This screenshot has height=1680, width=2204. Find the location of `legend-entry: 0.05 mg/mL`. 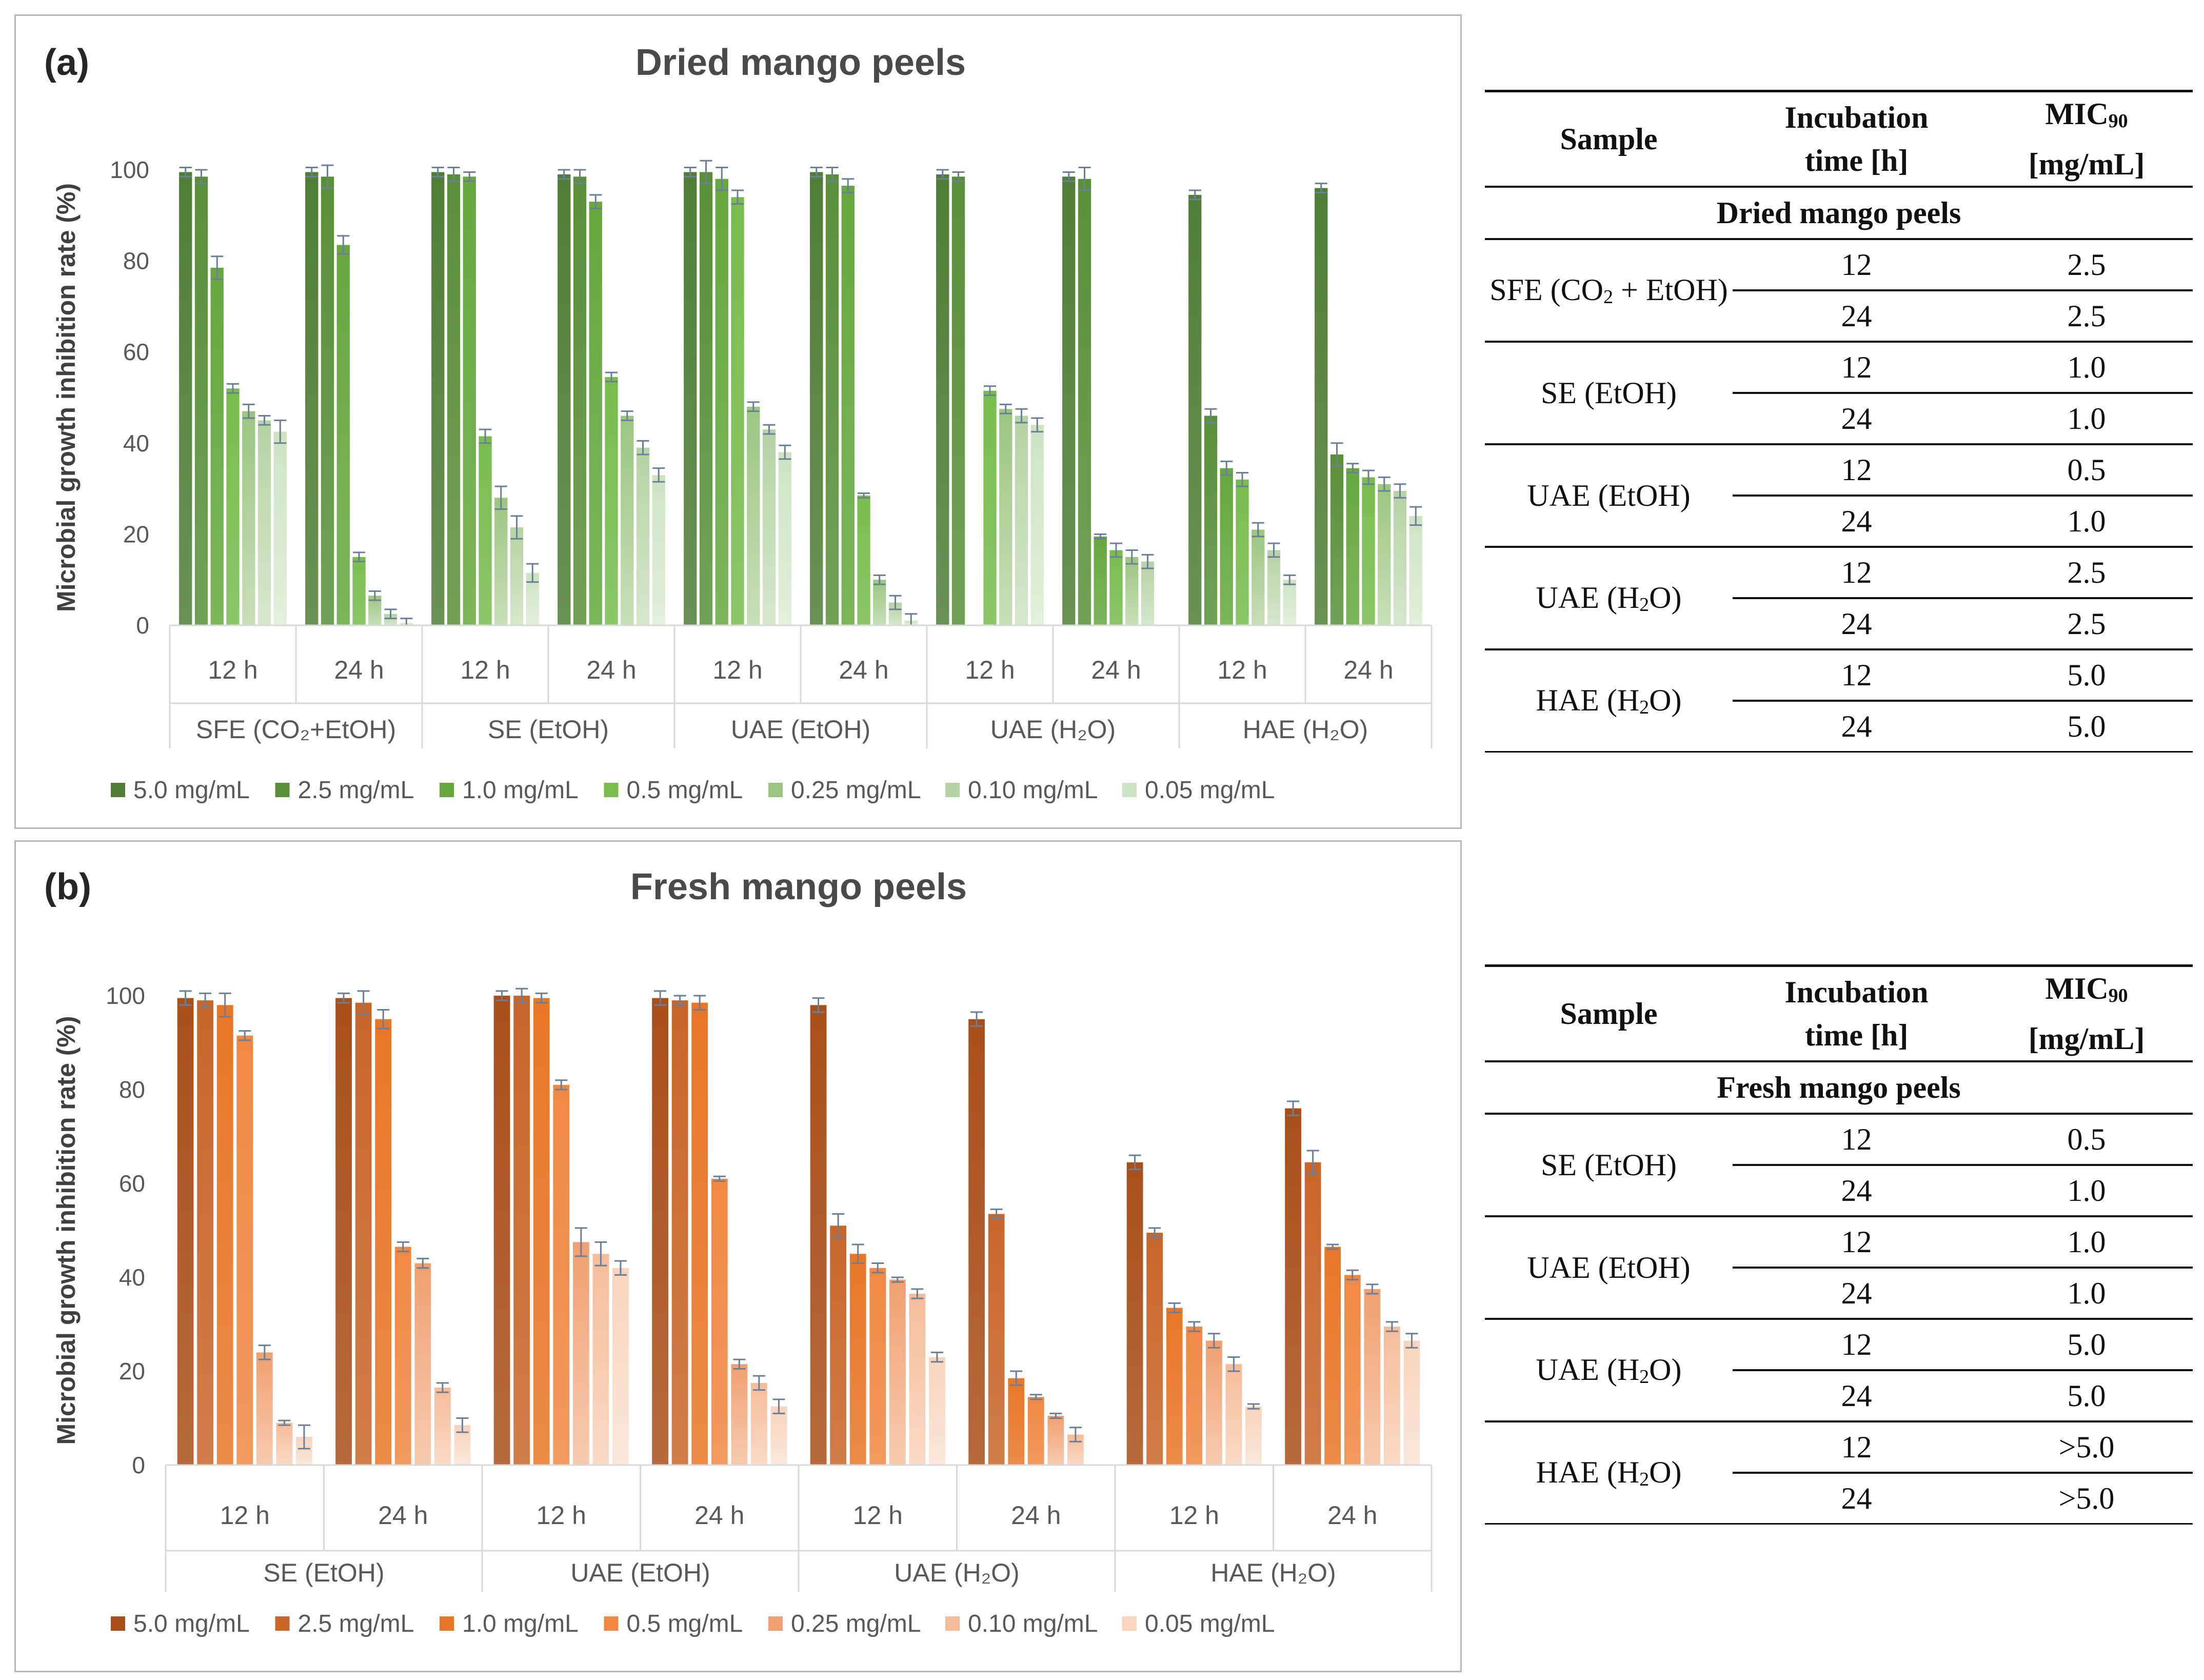

legend-entry: 0.05 mg/mL is located at coordinates (1210, 1623).